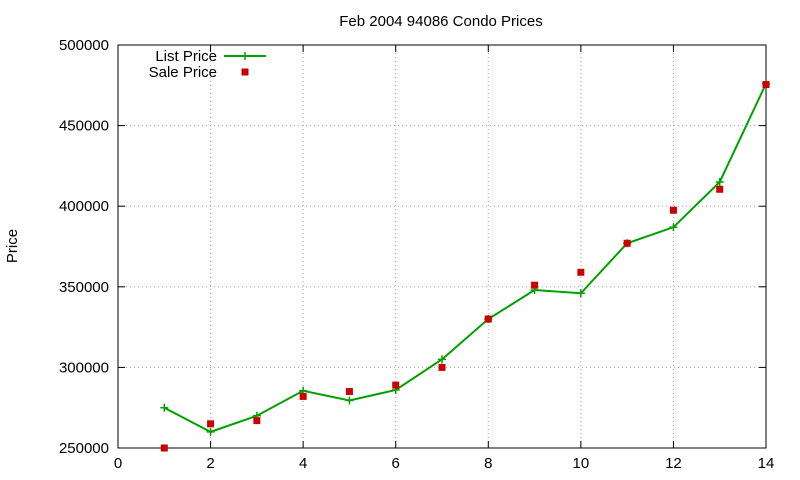 The image size is (800, 480). What do you see at coordinates (118, 463) in the screenshot?
I see `x-tick-label: 0` at bounding box center [118, 463].